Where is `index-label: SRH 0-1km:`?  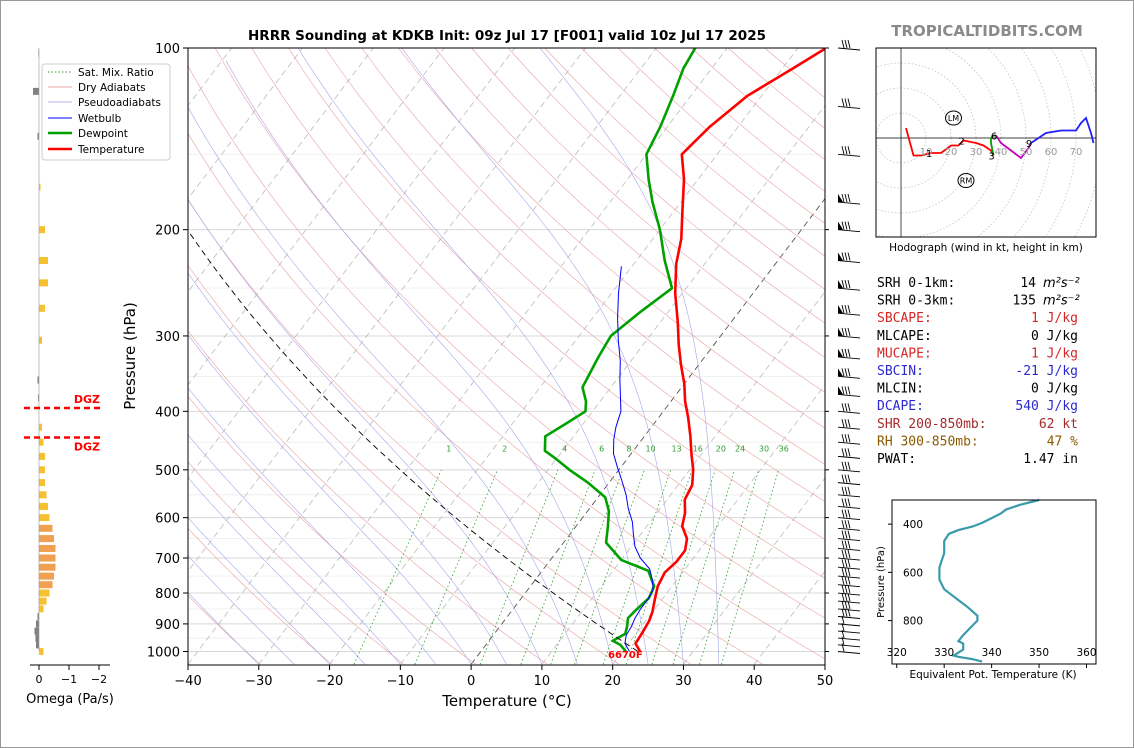
index-label: SRH 0-1km: is located at coordinates (916, 283).